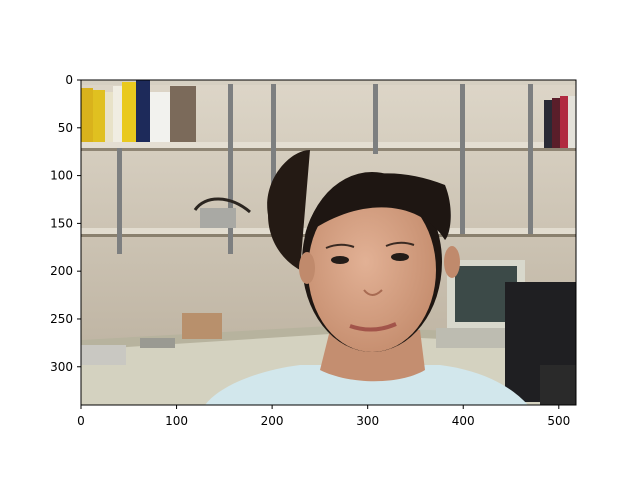 The width and height of the screenshot is (640, 480). Describe the element at coordinates (61, 176) in the screenshot. I see `y-tick-label: 100` at that location.